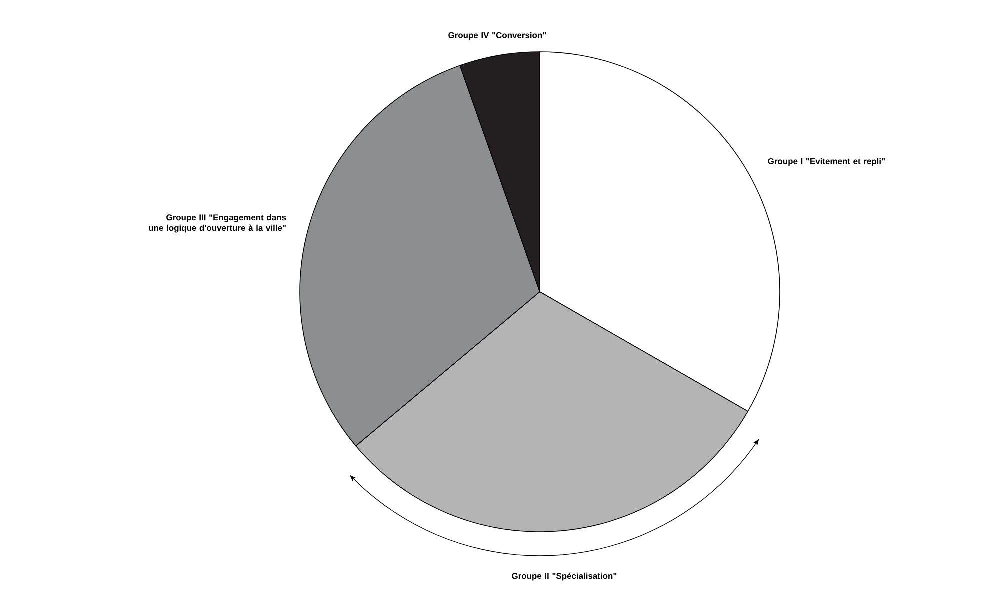 This screenshot has height=610, width=998. I want to click on slice-label: Groupe IV "Conversion", so click(497, 36).